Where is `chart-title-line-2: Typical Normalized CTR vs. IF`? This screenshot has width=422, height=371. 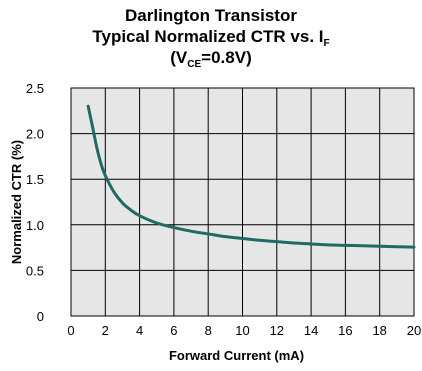
chart-title-line-2: Typical Normalized CTR vs. IF is located at coordinates (211, 38).